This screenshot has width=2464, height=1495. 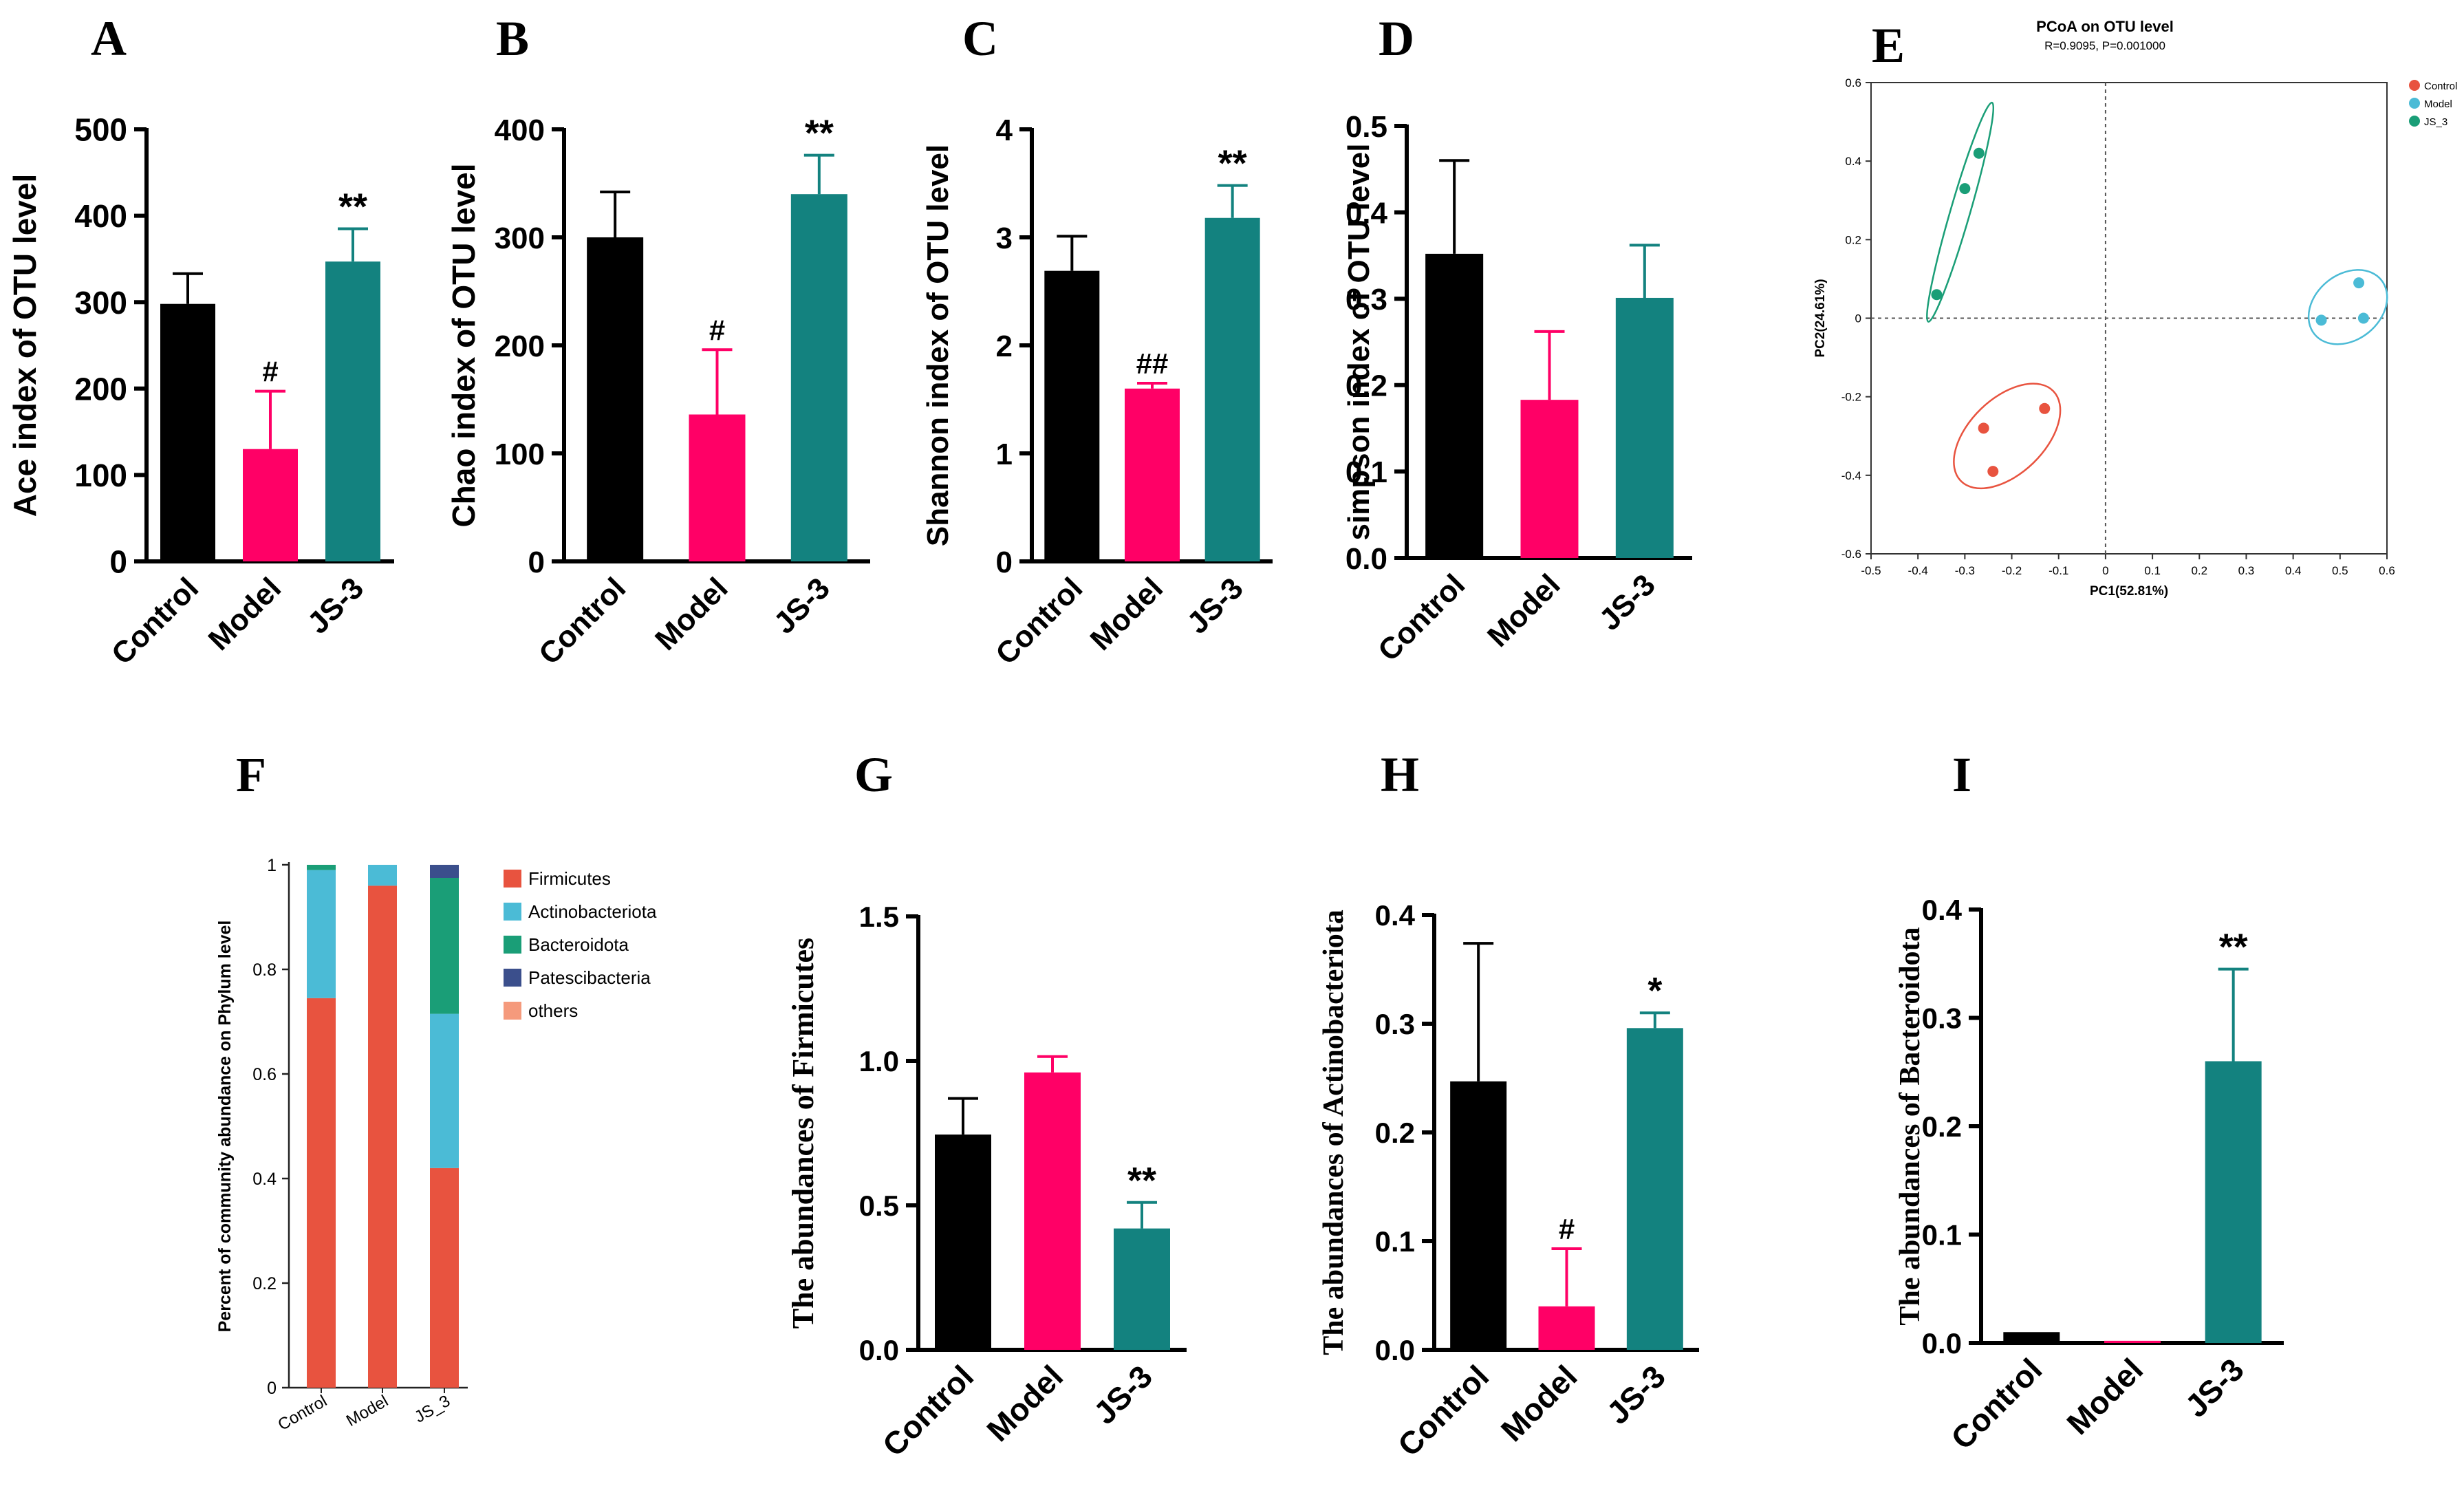 What do you see at coordinates (512, 879) in the screenshot?
I see `legend-swatch-firmicutes` at bounding box center [512, 879].